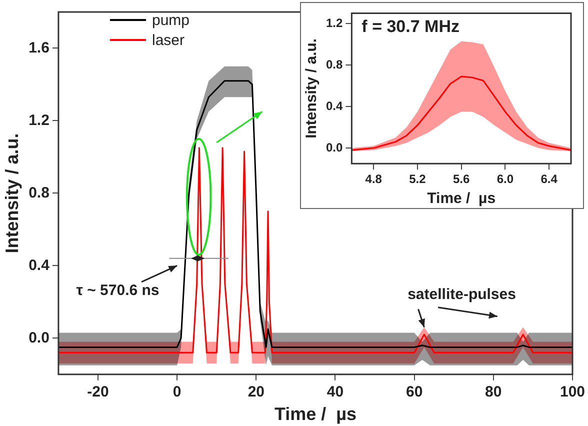 The height and width of the screenshot is (426, 588). I want to click on x-tick-label: 0, so click(177, 392).